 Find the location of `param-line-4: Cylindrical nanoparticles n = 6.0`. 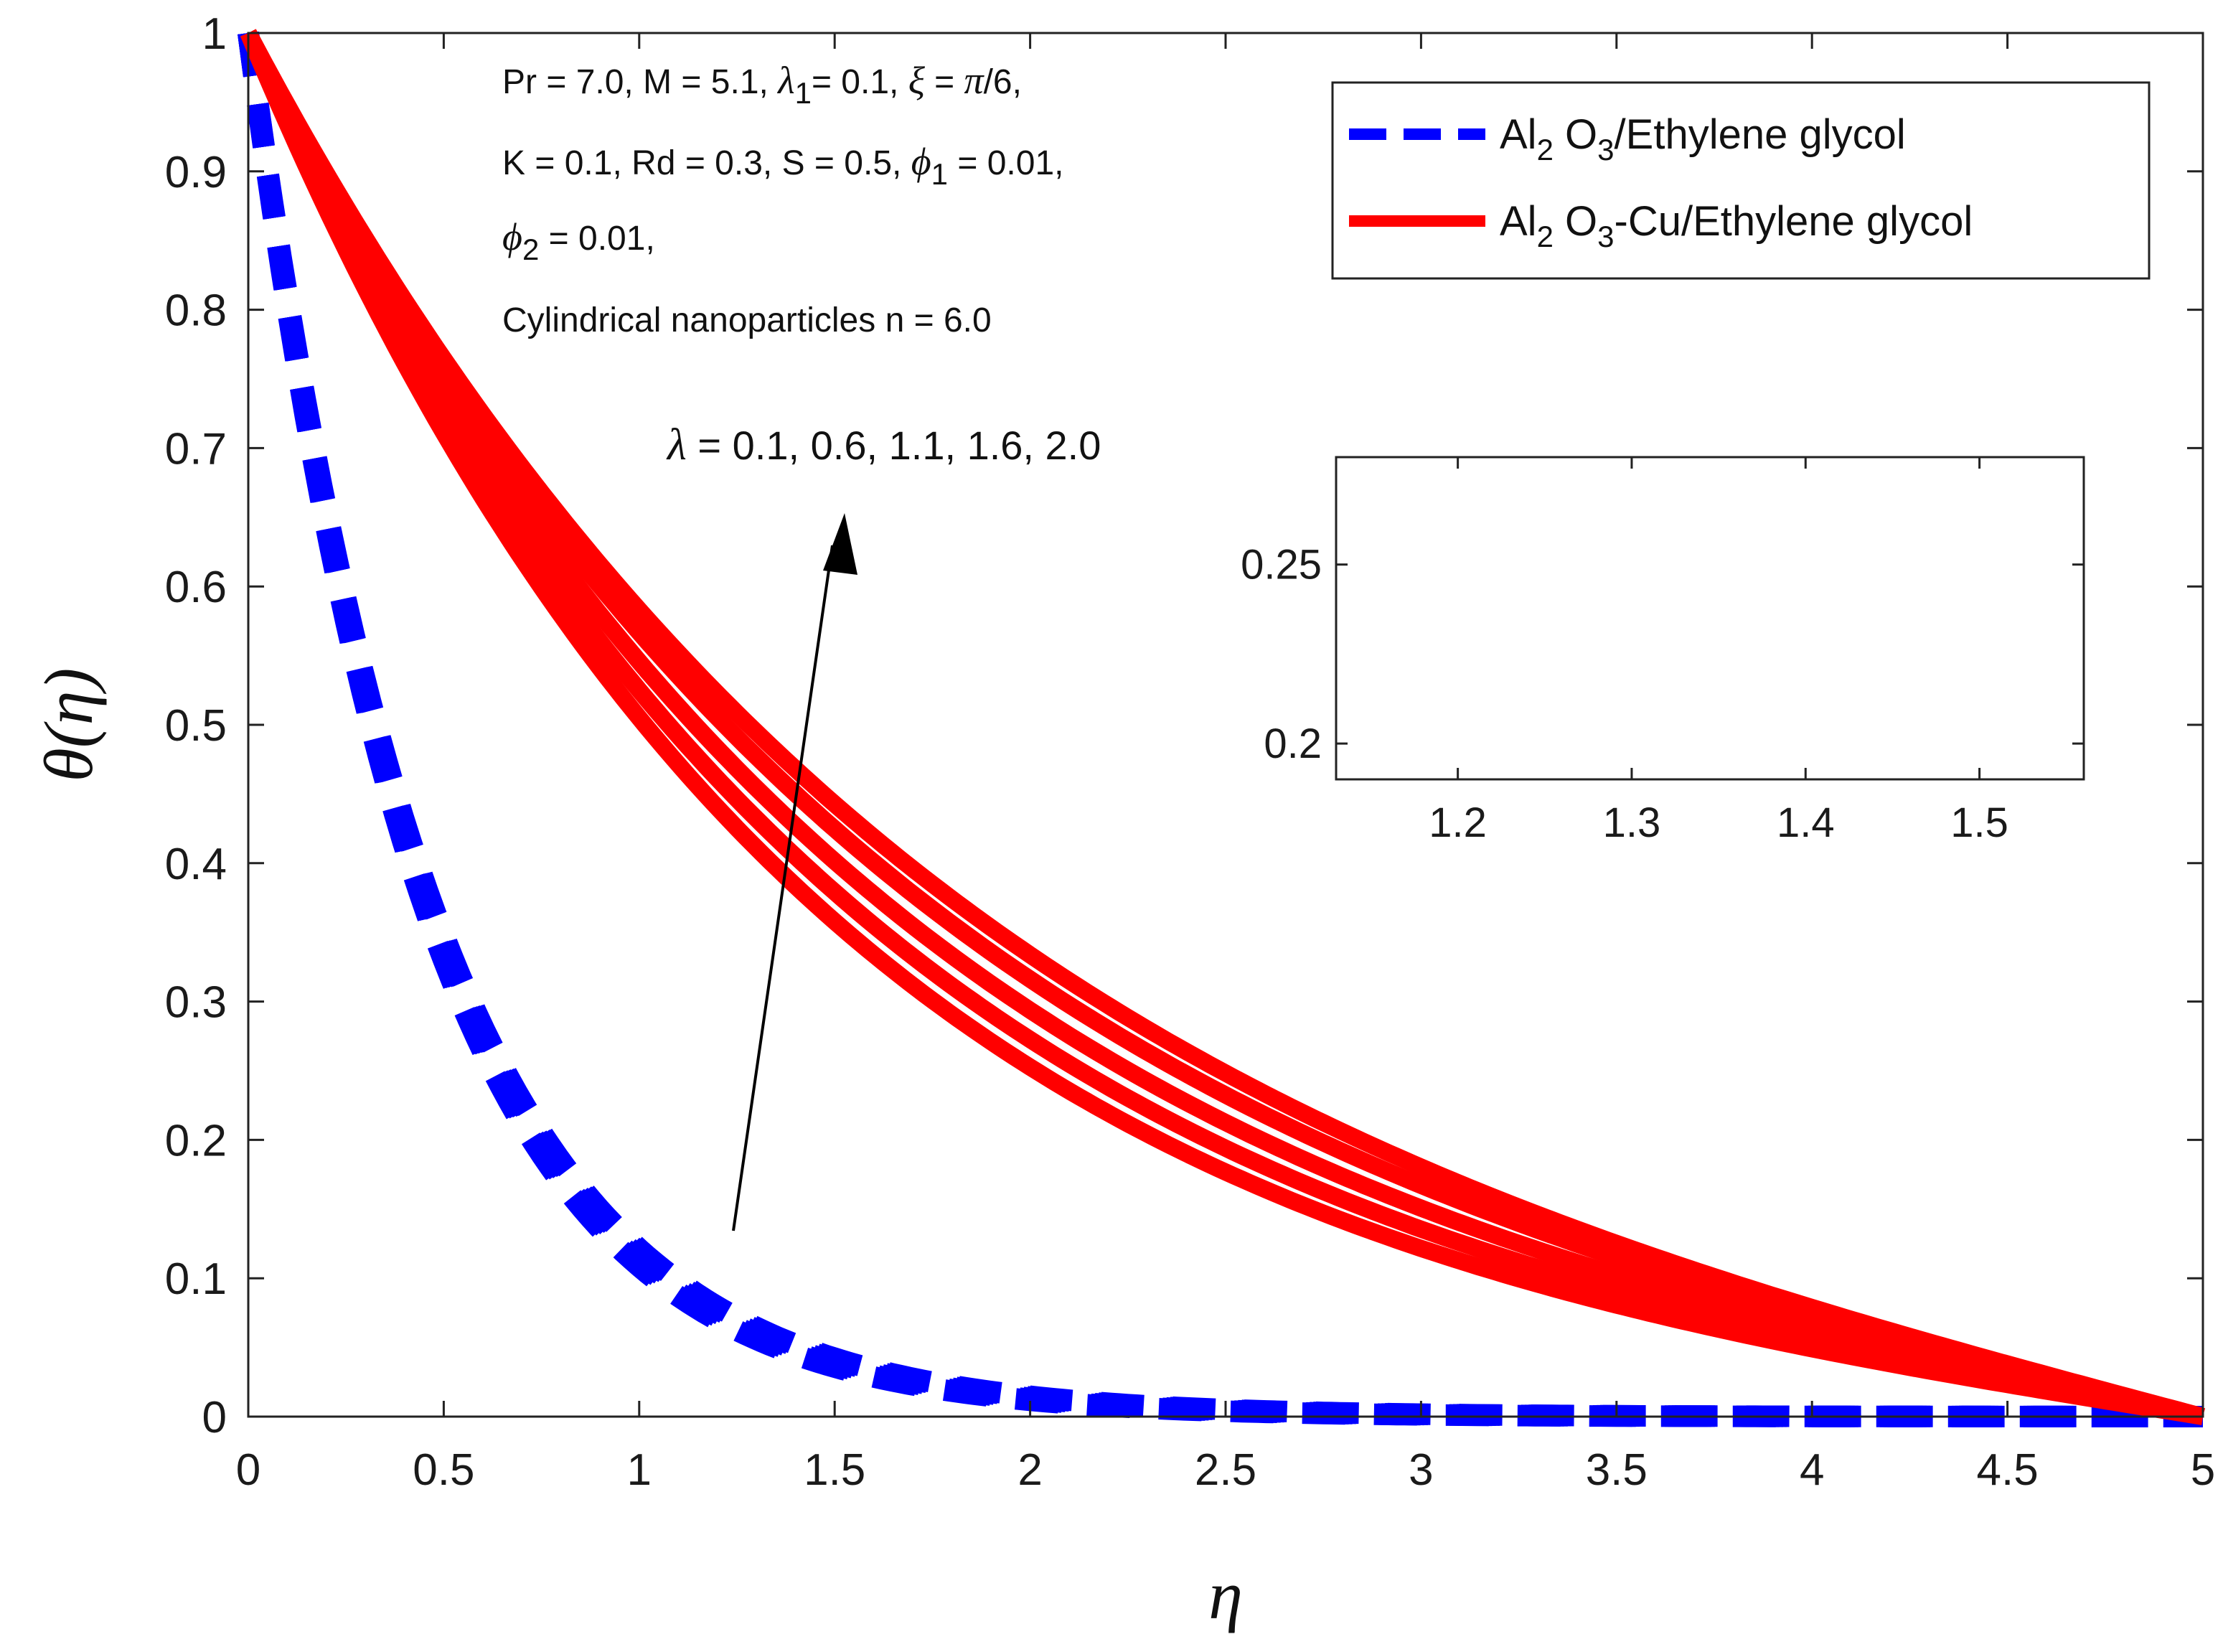

param-line-4: Cylindrical nanoparticles n = 6.0 is located at coordinates (747, 320).